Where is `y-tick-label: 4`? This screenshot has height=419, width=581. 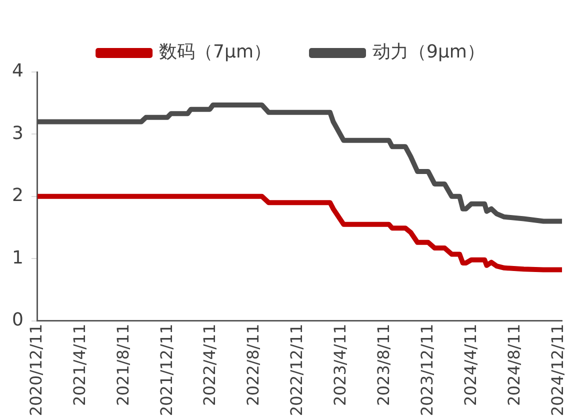 y-tick-label: 4 is located at coordinates (18, 71).